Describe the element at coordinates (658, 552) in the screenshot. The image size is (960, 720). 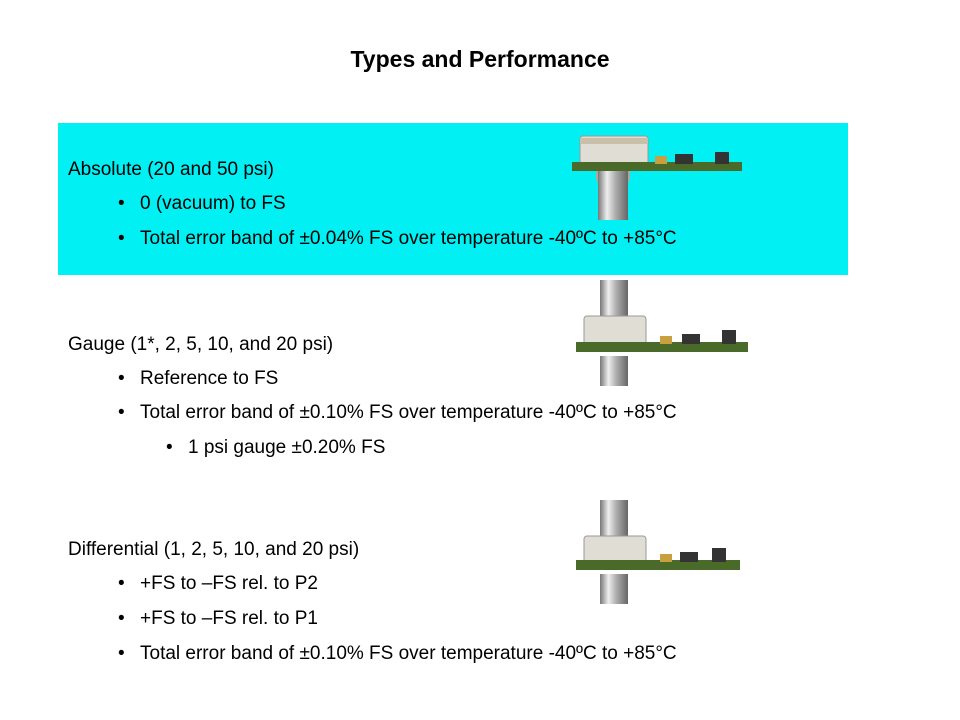
I see `differential-sensor-image` at that location.